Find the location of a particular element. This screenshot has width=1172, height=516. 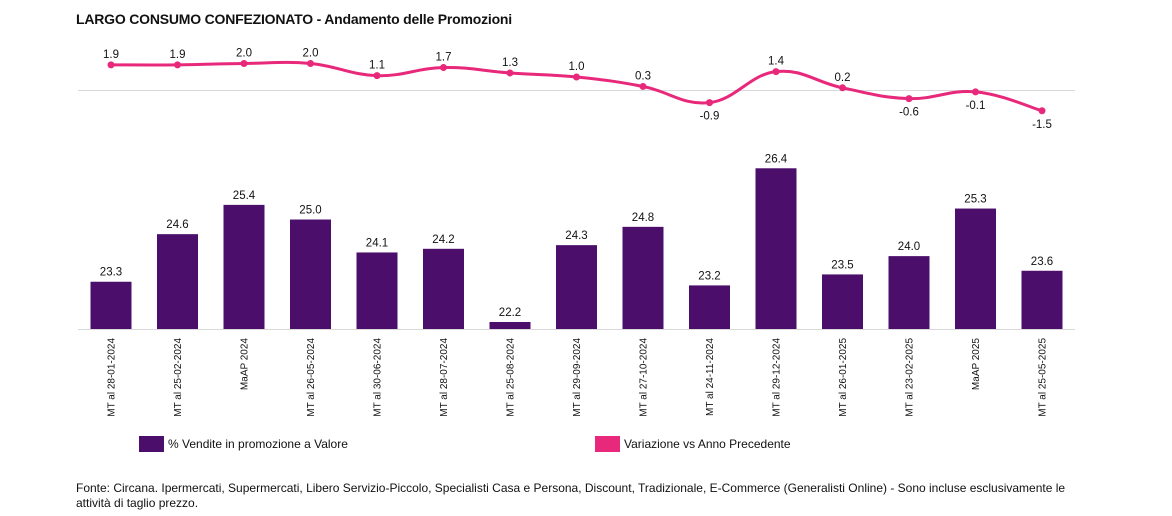

bar-value-label: 26.4 is located at coordinates (776, 159).